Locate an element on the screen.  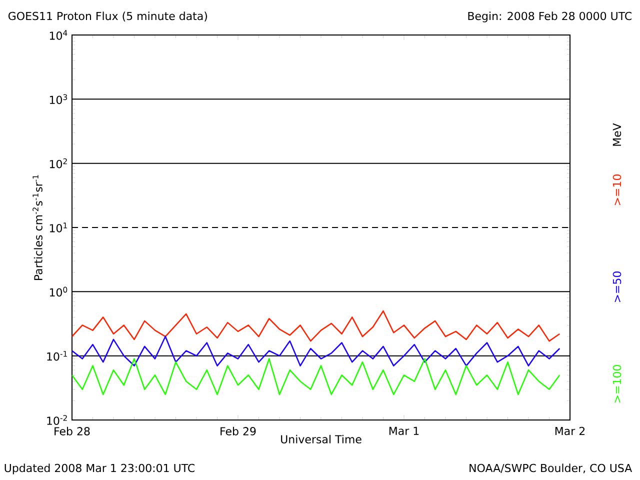
text: >=100 is located at coordinates (617, 384).